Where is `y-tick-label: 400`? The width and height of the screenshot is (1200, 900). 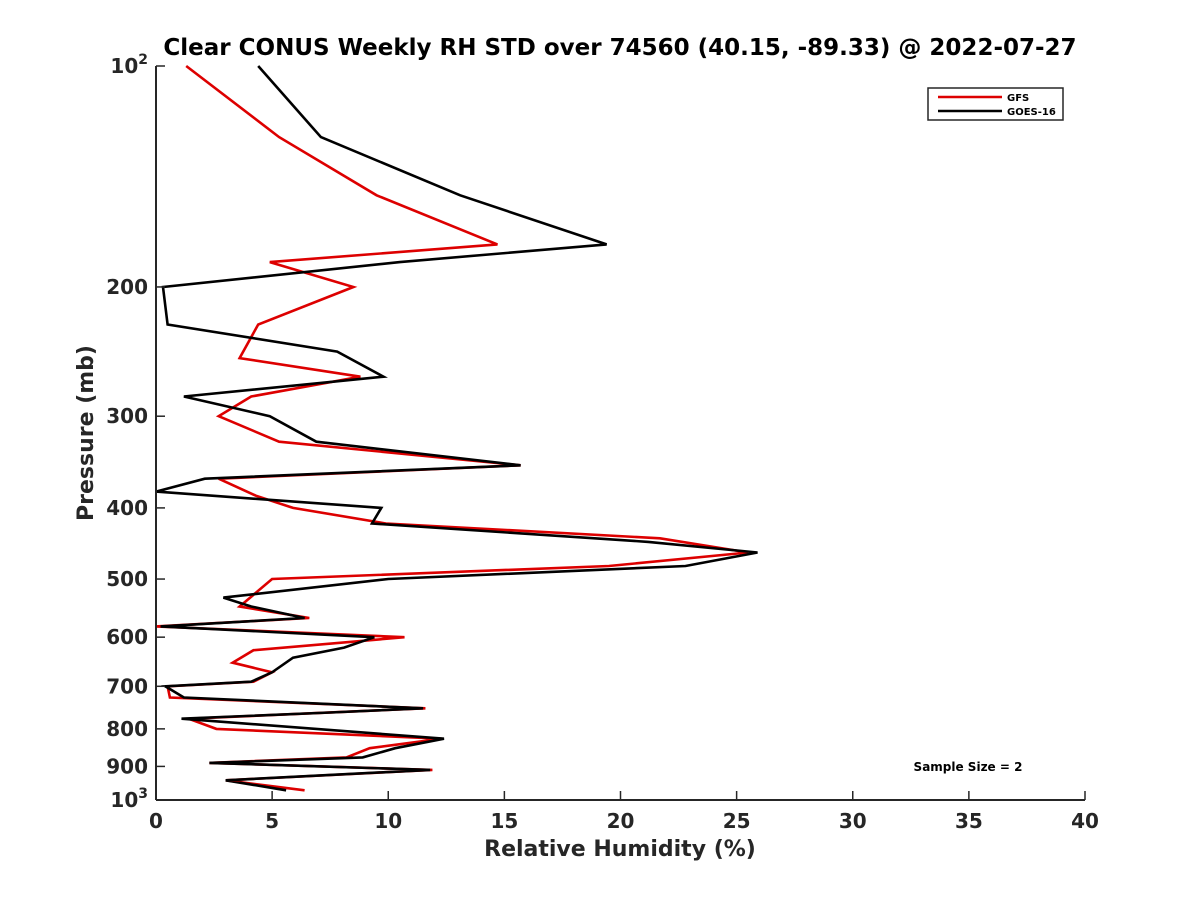 y-tick-label: 400 is located at coordinates (127, 508).